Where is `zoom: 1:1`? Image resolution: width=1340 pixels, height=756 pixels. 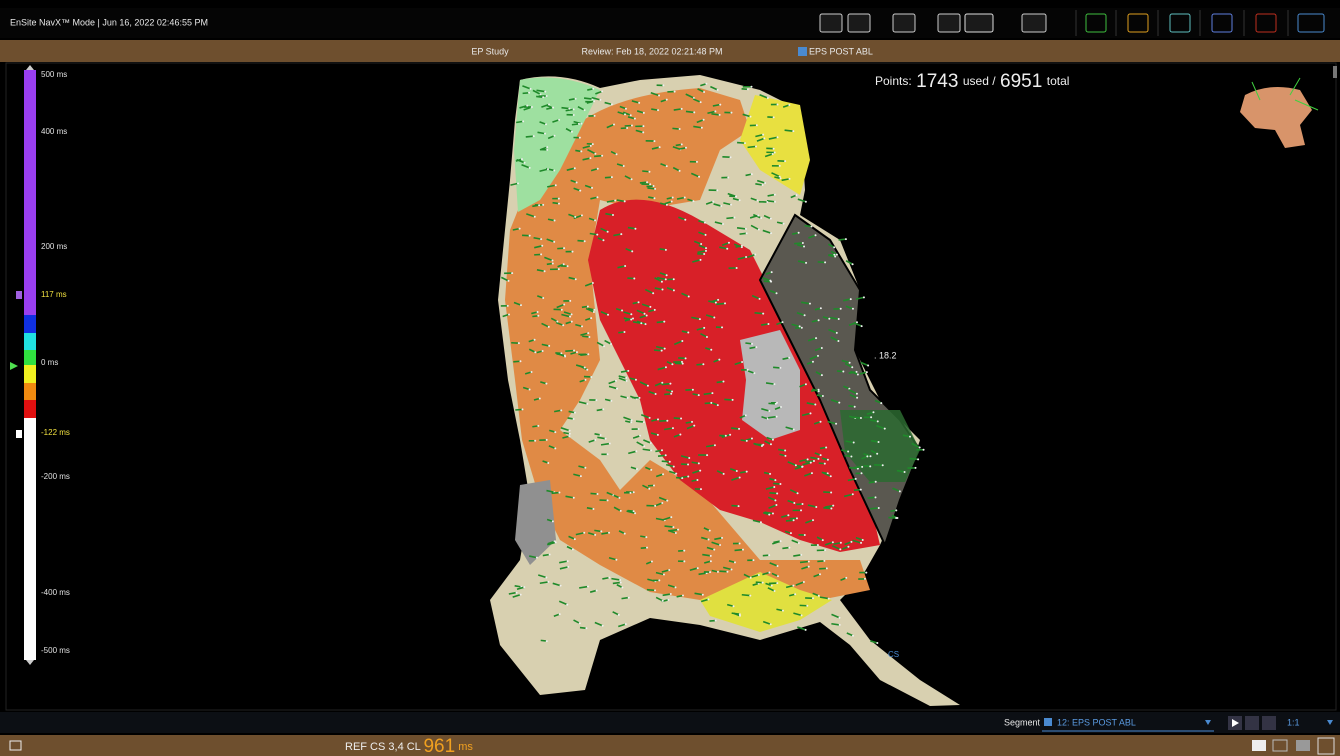
zoom: 1:1 is located at coordinates (1293, 722).